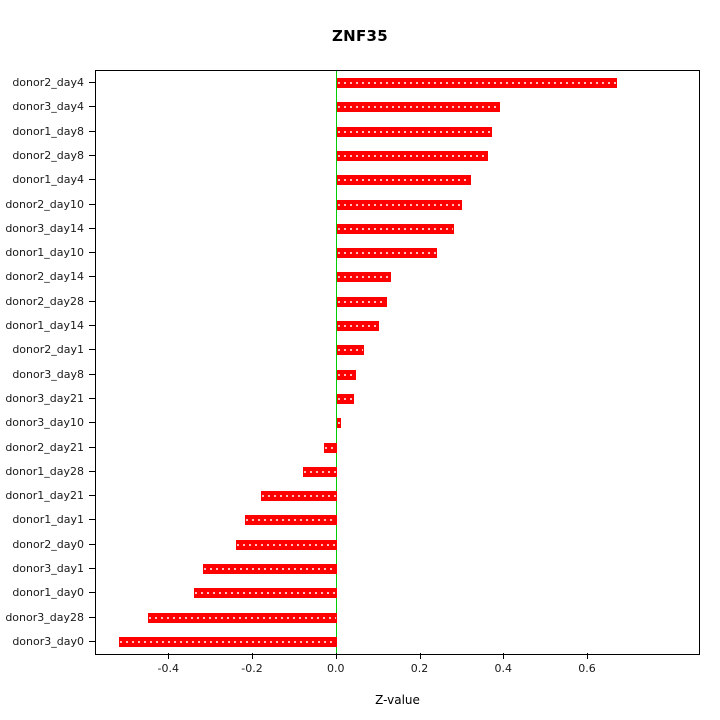 The image size is (720, 720). Describe the element at coordinates (44, 253) in the screenshot. I see `y-tick-label: donor1_day10` at that location.